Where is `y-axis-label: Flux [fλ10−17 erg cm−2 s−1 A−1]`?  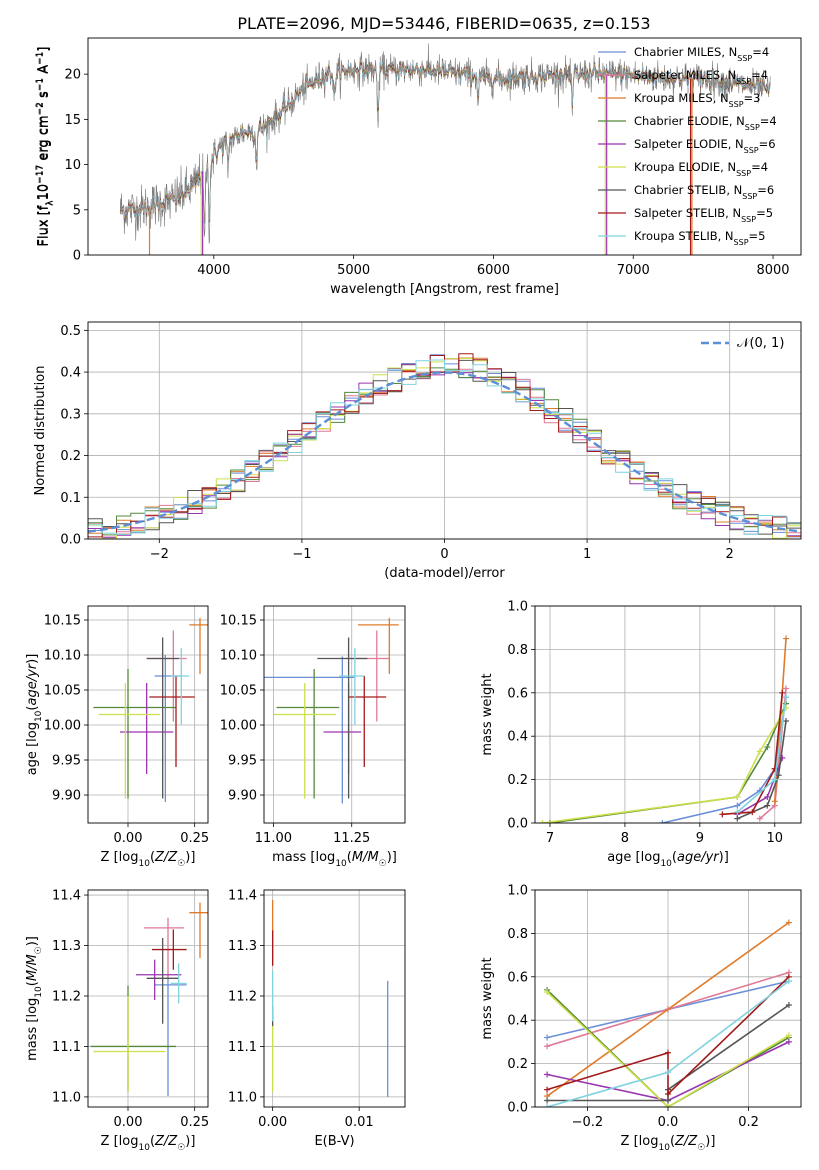 y-axis-label: Flux [fλ10−17 erg cm−2 s−1 A−1] is located at coordinates (45, 147).